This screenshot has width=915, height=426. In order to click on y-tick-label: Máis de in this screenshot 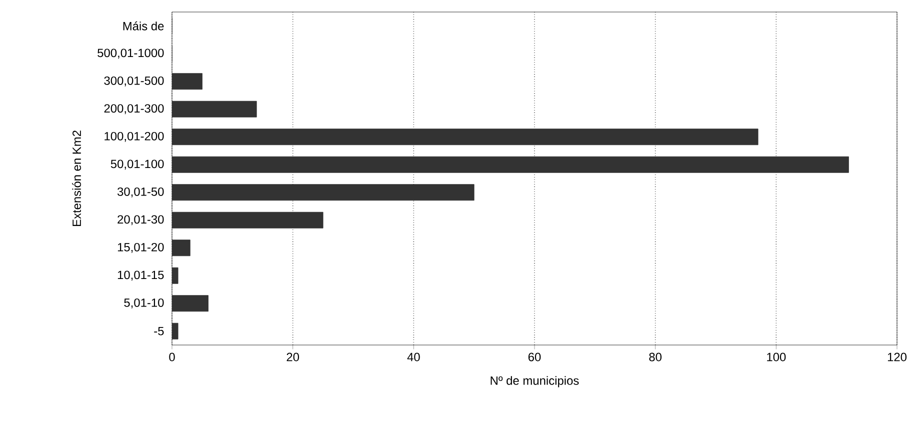, I will do `click(143, 25)`.